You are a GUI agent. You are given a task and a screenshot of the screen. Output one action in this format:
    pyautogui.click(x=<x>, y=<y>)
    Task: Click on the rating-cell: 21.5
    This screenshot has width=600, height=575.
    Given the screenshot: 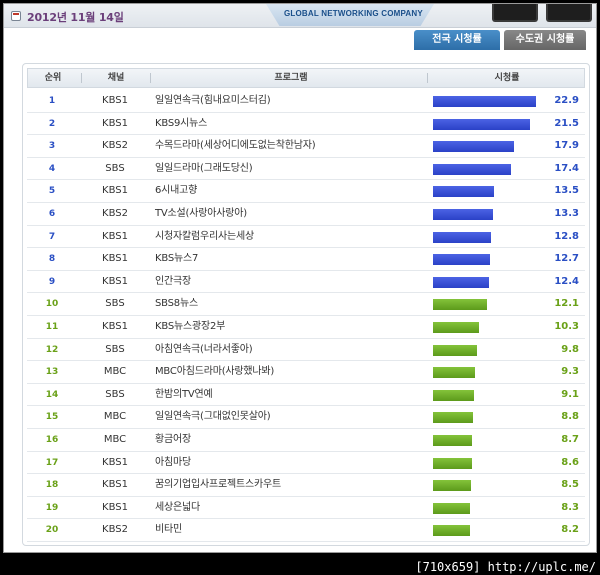 What is the action you would take?
    pyautogui.click(x=566, y=123)
    